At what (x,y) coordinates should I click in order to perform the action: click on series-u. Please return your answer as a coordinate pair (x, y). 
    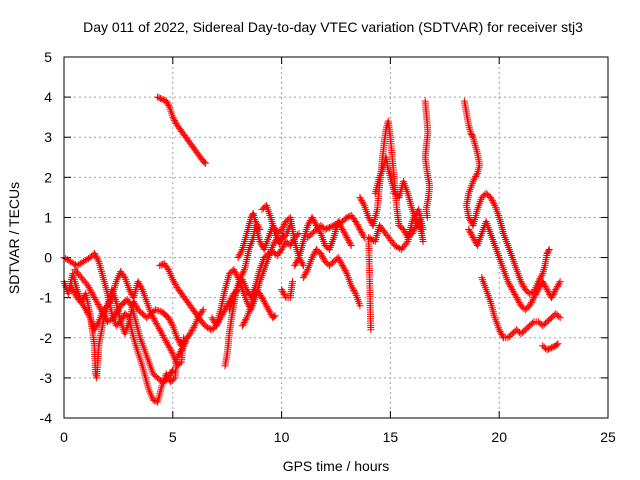
    Looking at the image, I should click on (506, 197).